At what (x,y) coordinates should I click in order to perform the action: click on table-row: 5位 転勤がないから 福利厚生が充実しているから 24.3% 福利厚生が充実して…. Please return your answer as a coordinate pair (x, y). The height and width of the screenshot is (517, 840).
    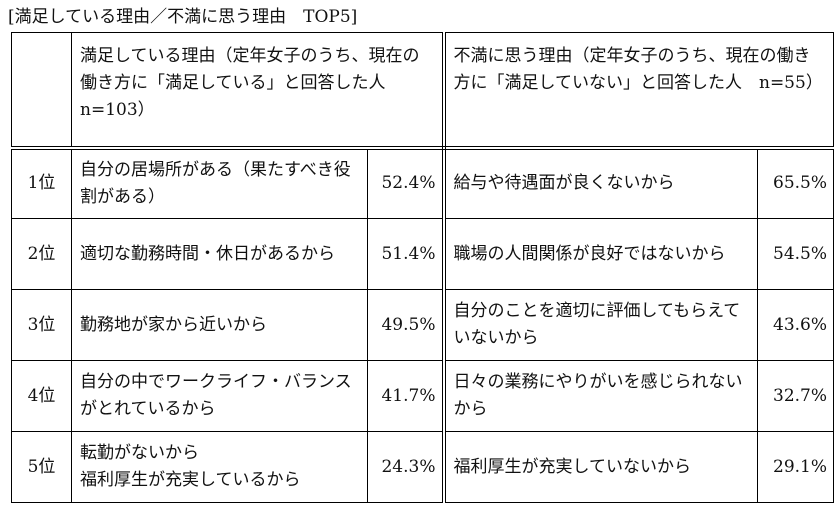
    Looking at the image, I should click on (423, 467).